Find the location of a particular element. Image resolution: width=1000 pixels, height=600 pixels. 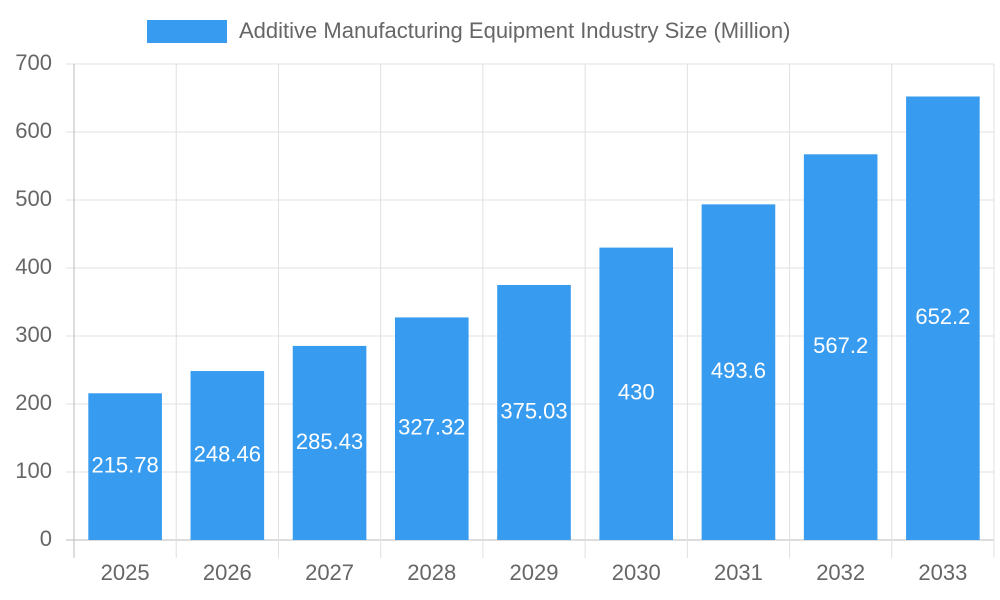

y-tick-label: 700 is located at coordinates (33, 62).